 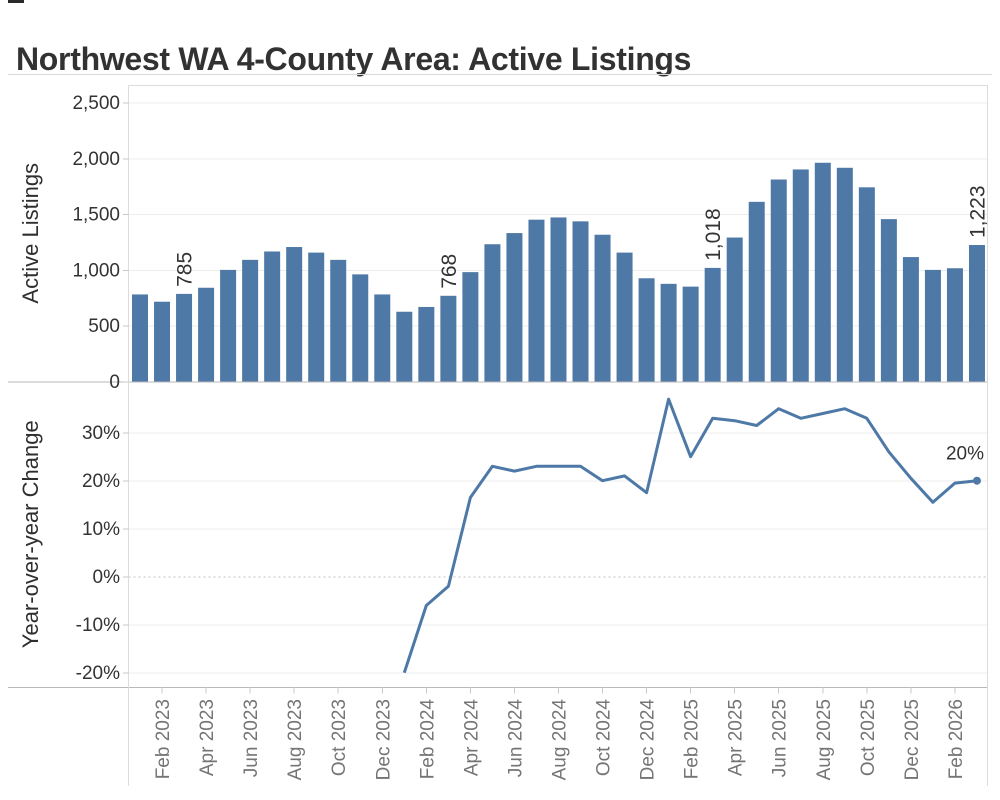 What do you see at coordinates (107, 577) in the screenshot?
I see `y-tick-bottom-0: 0%` at bounding box center [107, 577].